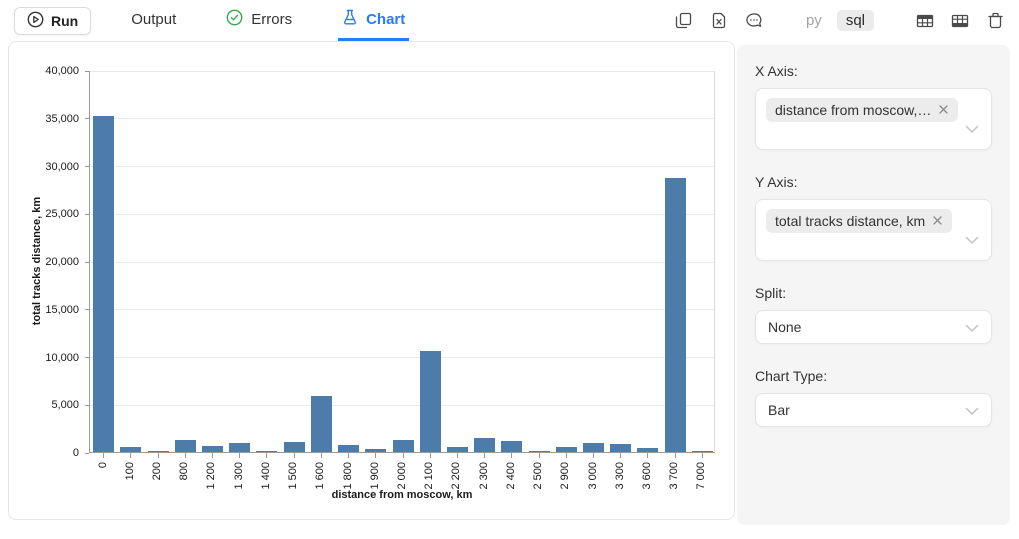 The image size is (1019, 539). I want to click on y-tick-label: 10,000, so click(62, 357).